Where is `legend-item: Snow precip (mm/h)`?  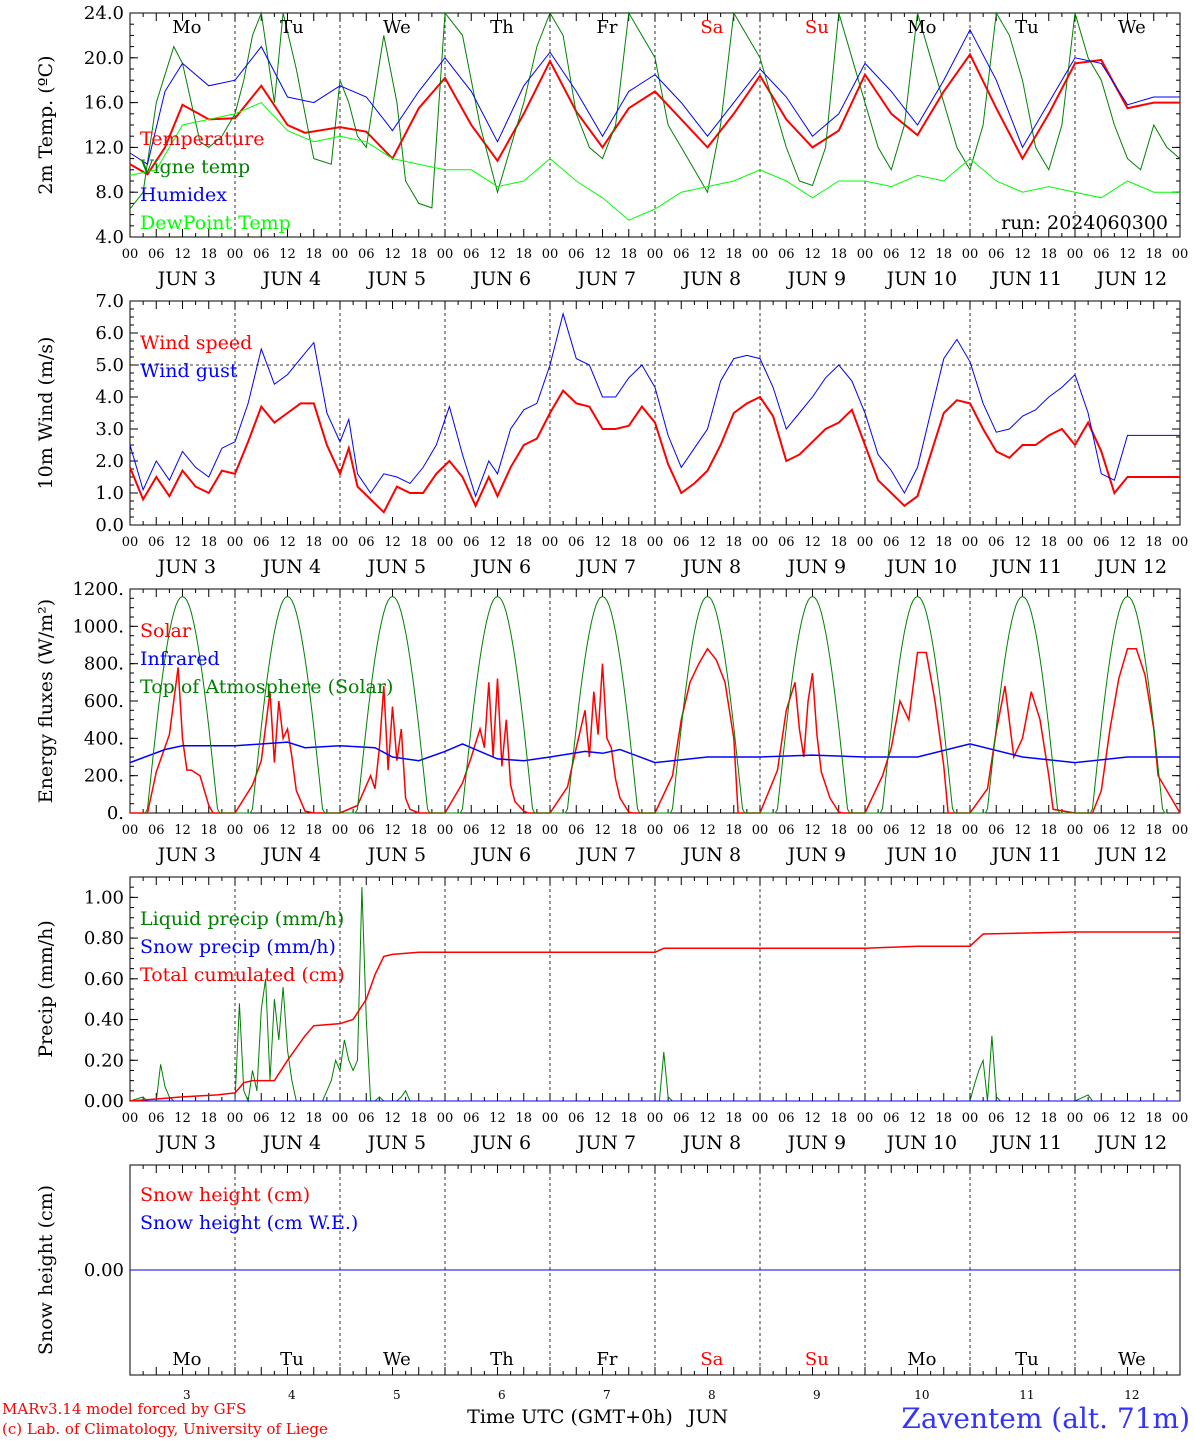 legend-item: Snow precip (mm/h) is located at coordinates (238, 947).